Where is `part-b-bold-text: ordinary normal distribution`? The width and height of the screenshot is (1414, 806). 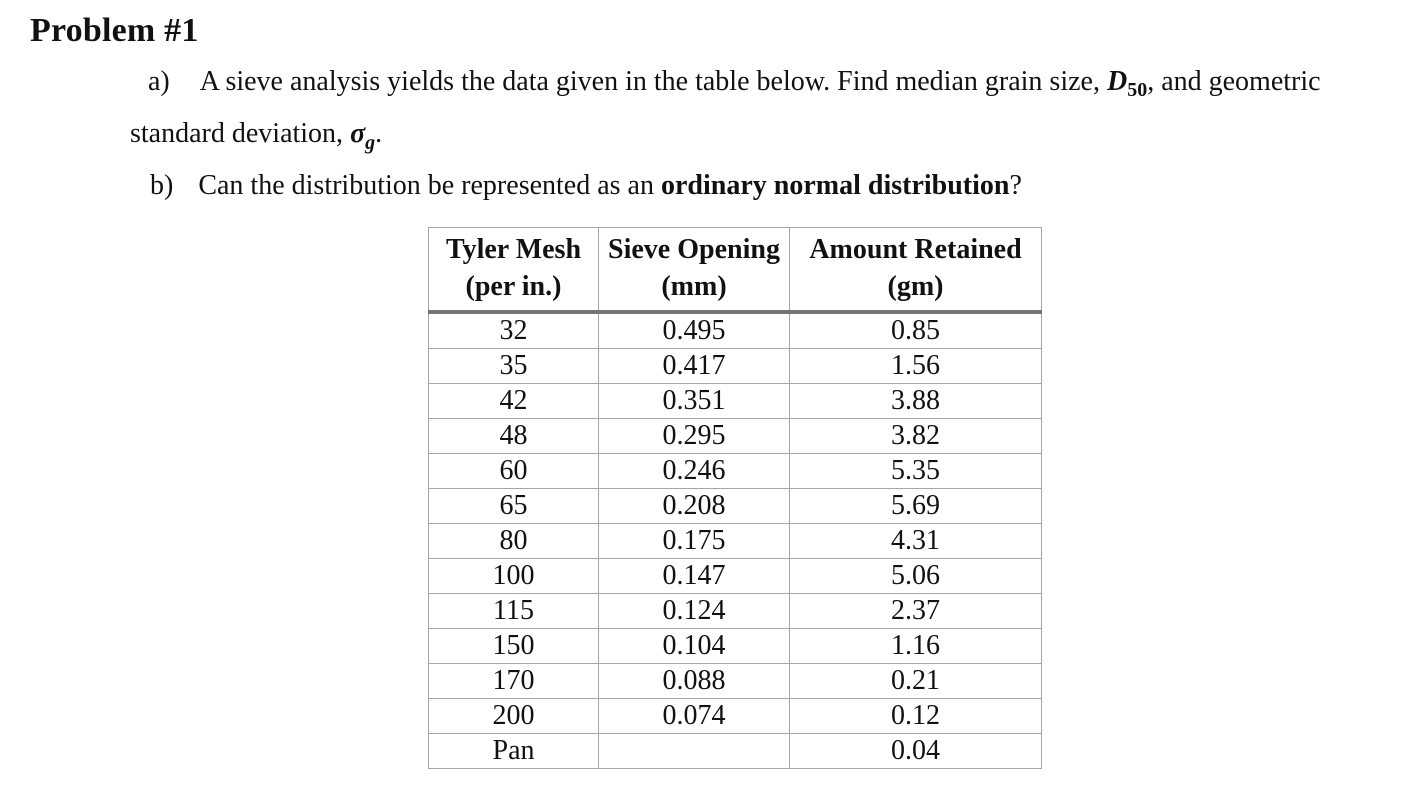 part-b-bold-text: ordinary normal distribution is located at coordinates (835, 185).